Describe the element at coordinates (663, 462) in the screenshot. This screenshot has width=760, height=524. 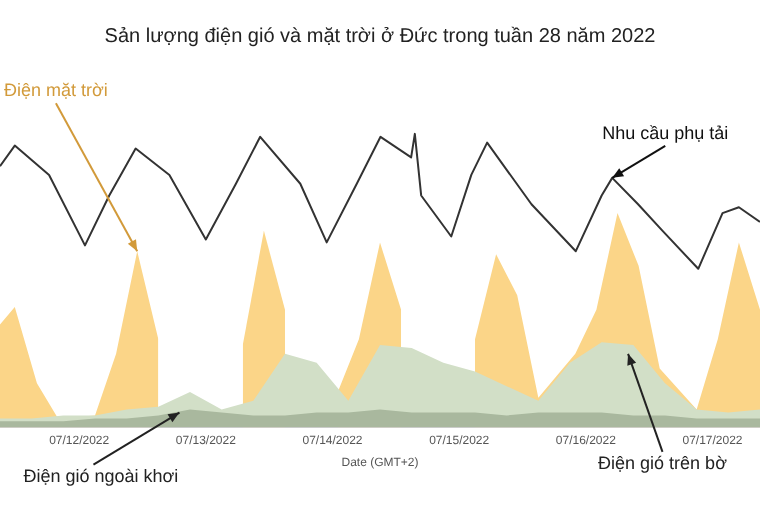
I see `annotation: Điện gió trên bờ` at that location.